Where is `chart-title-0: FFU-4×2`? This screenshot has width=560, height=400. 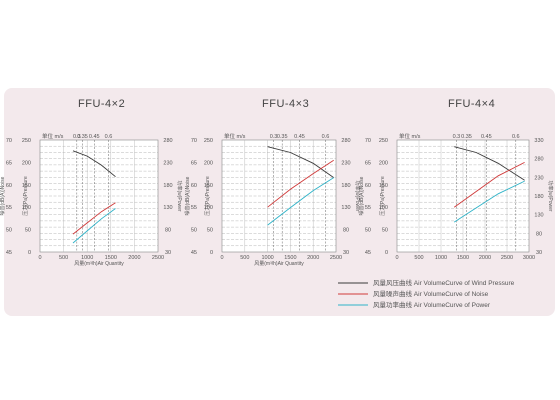
chart-title-0: FFU-4×2 is located at coordinates (101, 104).